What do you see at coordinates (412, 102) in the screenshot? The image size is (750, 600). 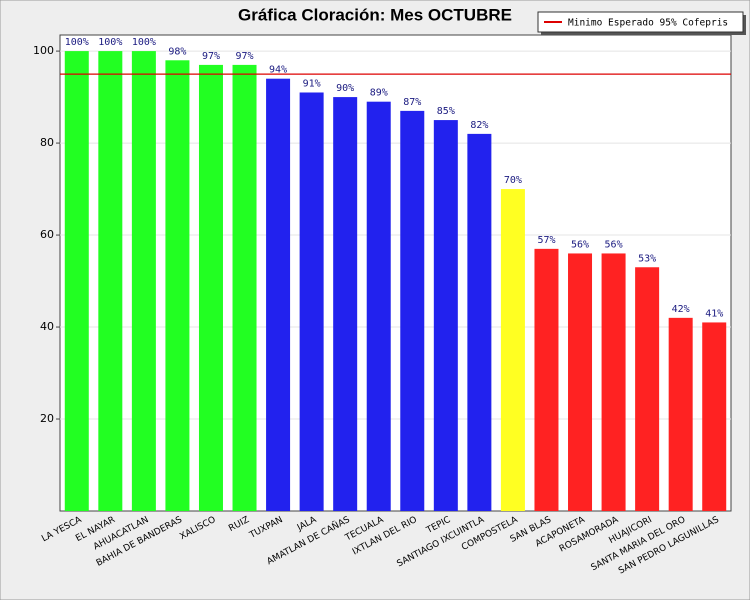 I see `value-label: 87%` at bounding box center [412, 102].